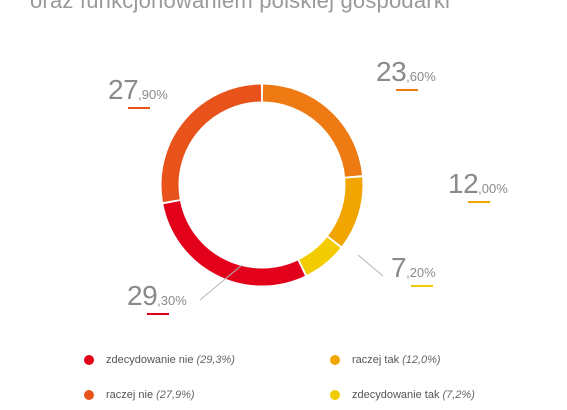 The height and width of the screenshot is (410, 567). What do you see at coordinates (211, 143) in the screenshot?
I see `donut-slice-raczej-nie` at bounding box center [211, 143].